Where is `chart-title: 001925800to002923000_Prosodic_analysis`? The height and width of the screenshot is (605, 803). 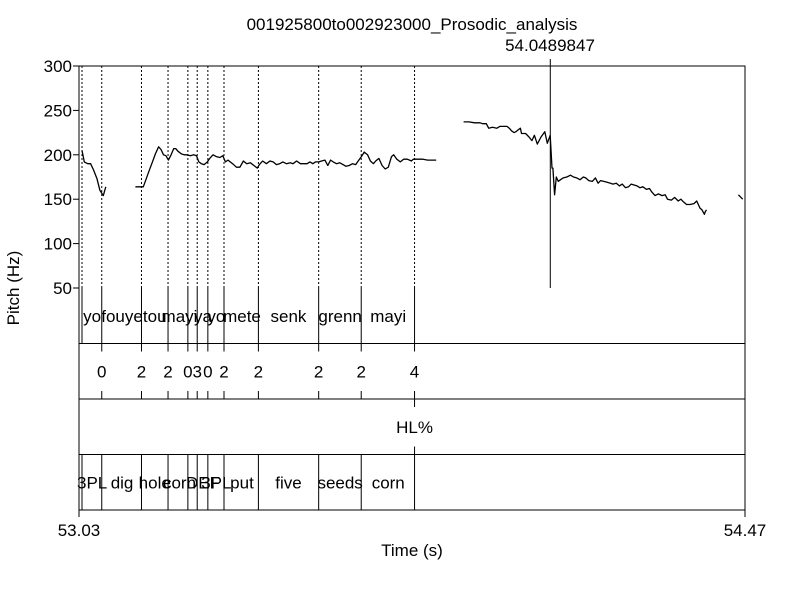 chart-title: 001925800to002923000_Prosodic_analysis is located at coordinates (412, 24).